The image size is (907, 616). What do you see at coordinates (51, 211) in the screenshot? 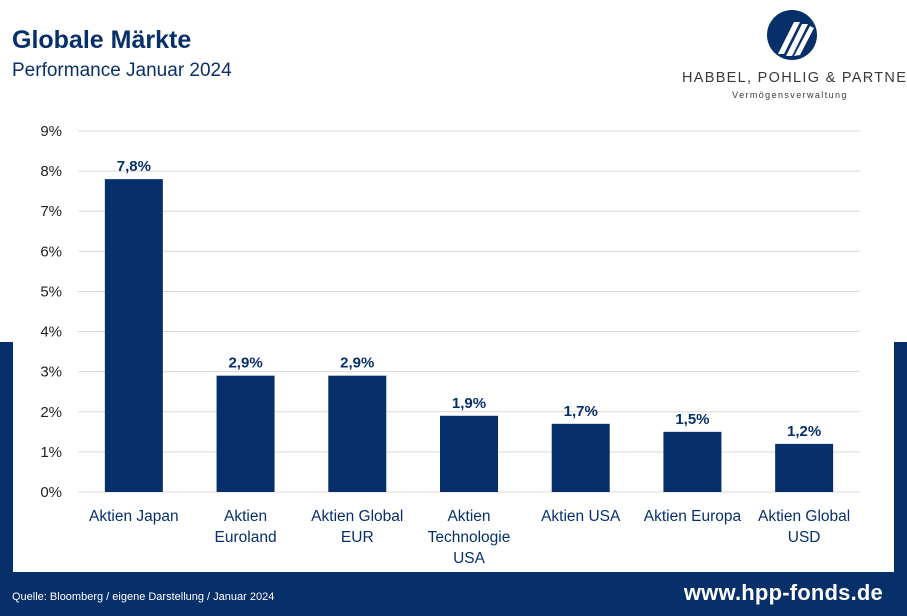
I see `y-tick-label: 7%` at bounding box center [51, 211].